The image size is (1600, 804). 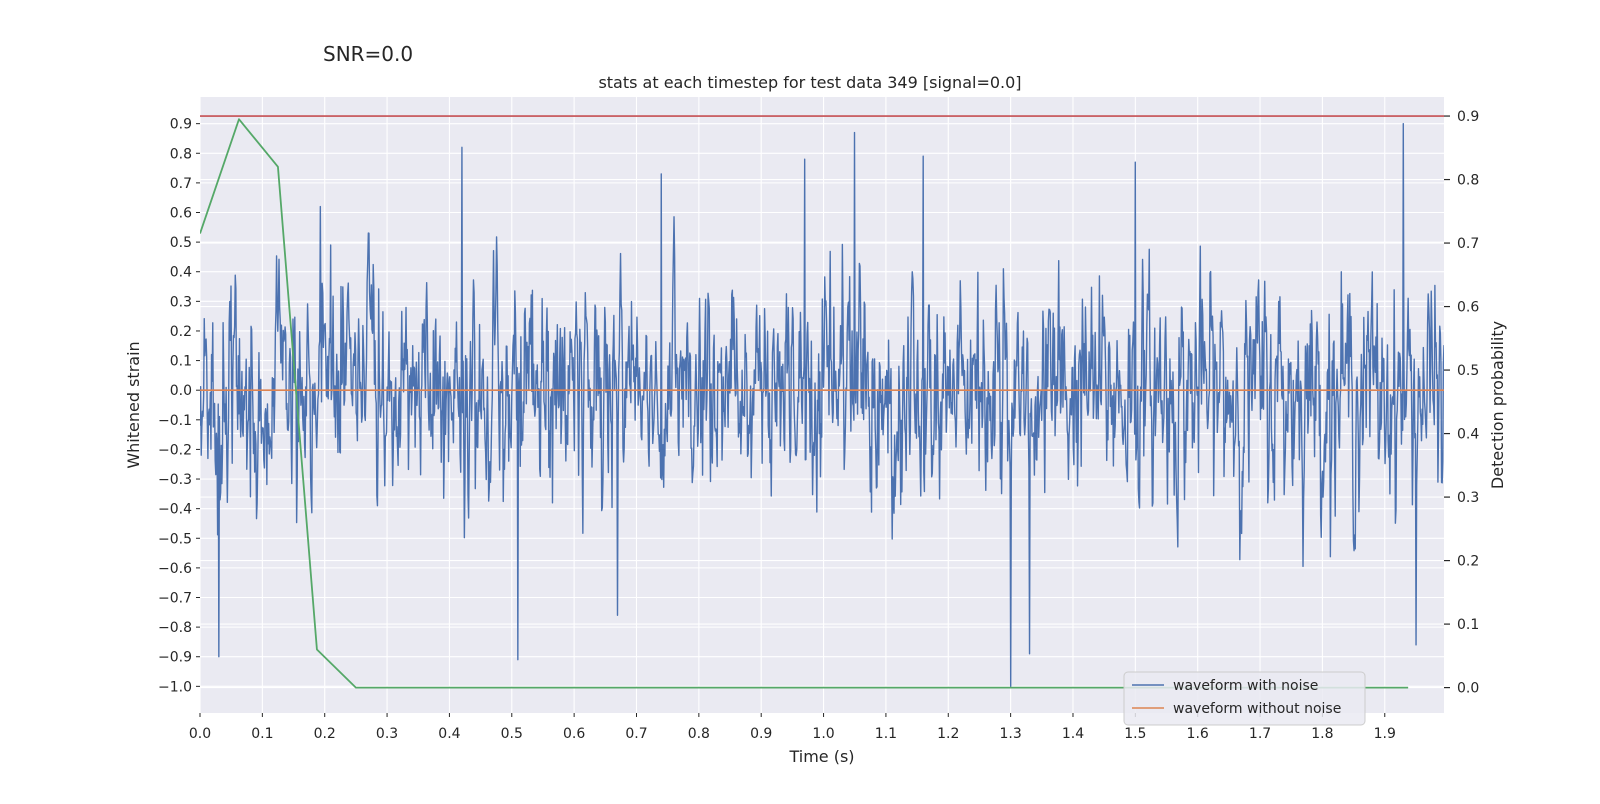 What do you see at coordinates (368, 54) in the screenshot?
I see `figure-suptitle: SNR=0.0` at bounding box center [368, 54].